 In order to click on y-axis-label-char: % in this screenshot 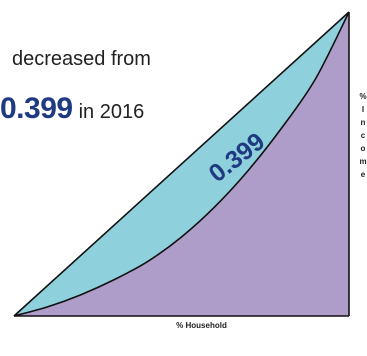, I will do `click(363, 96)`.